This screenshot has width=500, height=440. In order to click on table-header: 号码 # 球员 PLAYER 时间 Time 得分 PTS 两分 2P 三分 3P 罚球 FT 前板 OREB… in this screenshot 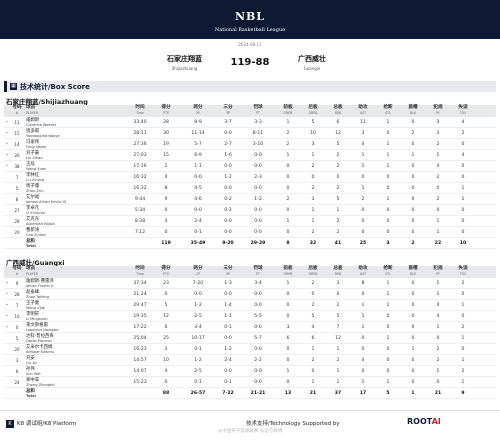, I will do `click(250, 111)`.